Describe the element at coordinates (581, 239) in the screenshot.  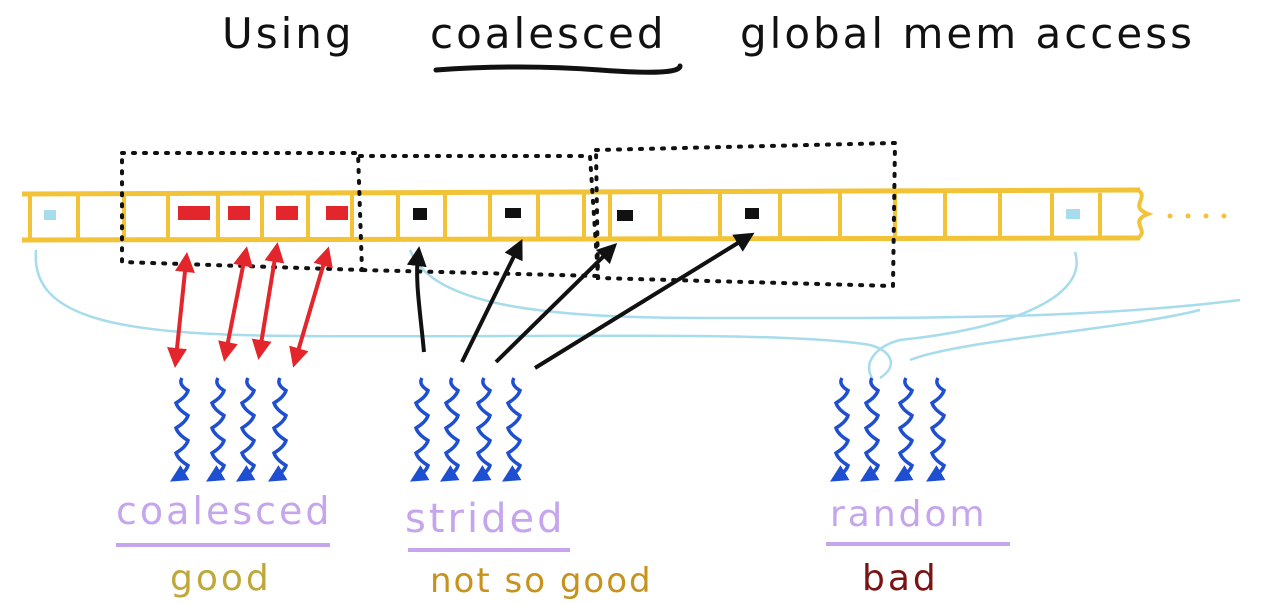
I see `memory-bottom-edge` at that location.